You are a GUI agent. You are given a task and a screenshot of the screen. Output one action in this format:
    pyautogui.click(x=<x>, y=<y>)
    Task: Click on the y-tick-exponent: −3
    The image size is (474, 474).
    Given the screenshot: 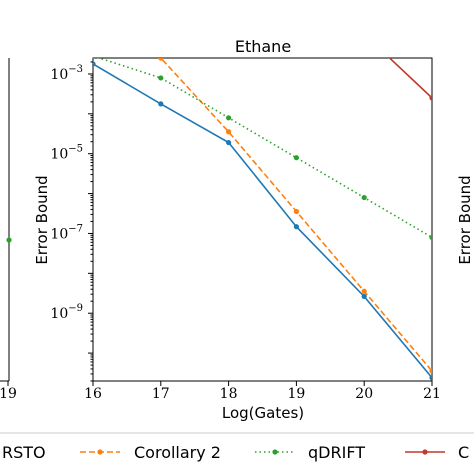 What is the action you would take?
    pyautogui.click(x=75, y=69)
    